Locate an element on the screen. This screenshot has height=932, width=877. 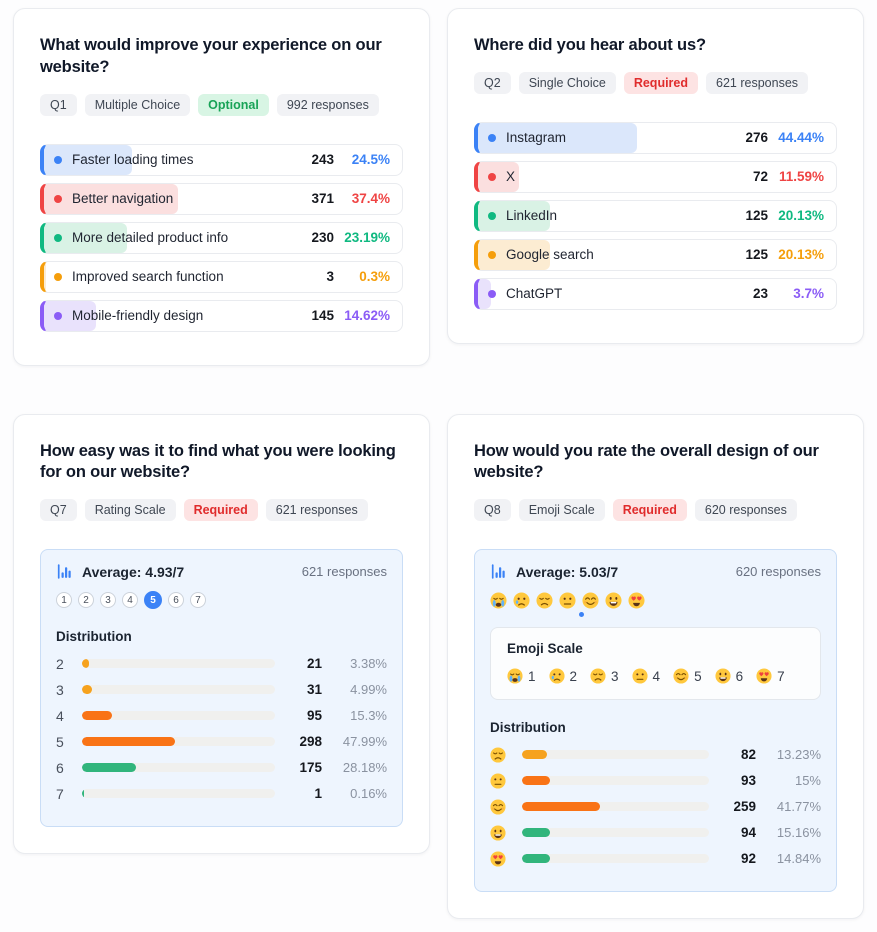
option-percentage: 37.4% is located at coordinates (370, 199).